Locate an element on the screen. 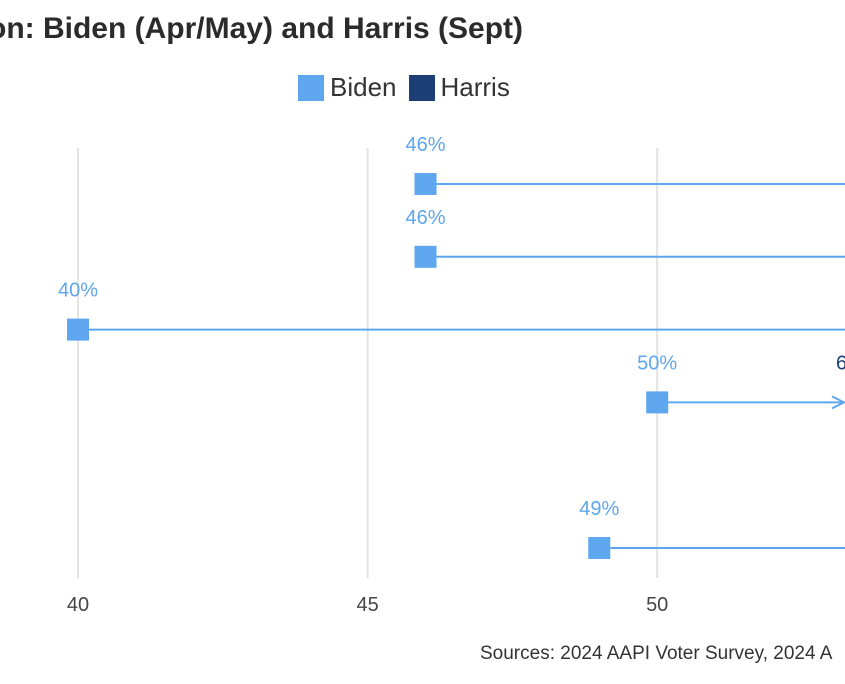 This screenshot has width=845, height=684. legend-swatch-harris is located at coordinates (421, 87).